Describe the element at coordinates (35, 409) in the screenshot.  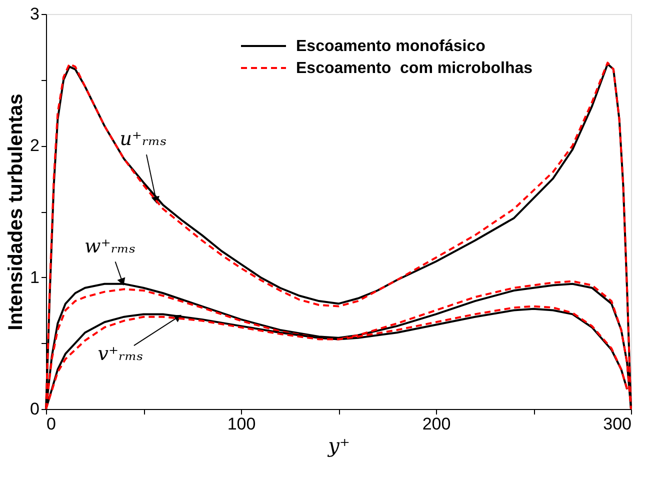
I see `y-tick-label: 0` at that location.